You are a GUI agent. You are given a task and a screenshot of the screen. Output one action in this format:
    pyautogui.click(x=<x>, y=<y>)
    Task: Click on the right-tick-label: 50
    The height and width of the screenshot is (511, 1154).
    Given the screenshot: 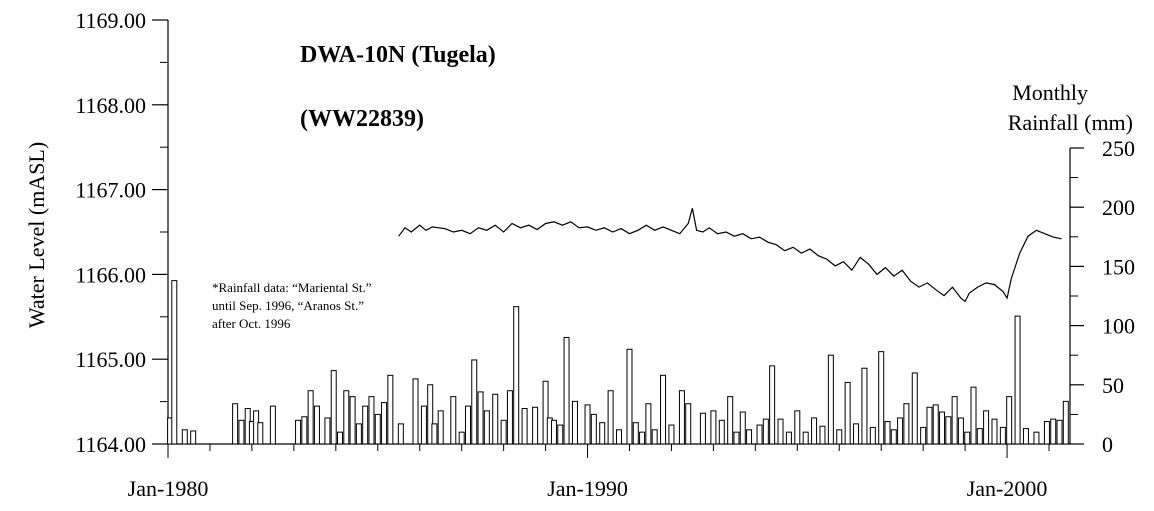 What is the action you would take?
    pyautogui.click(x=1113, y=385)
    